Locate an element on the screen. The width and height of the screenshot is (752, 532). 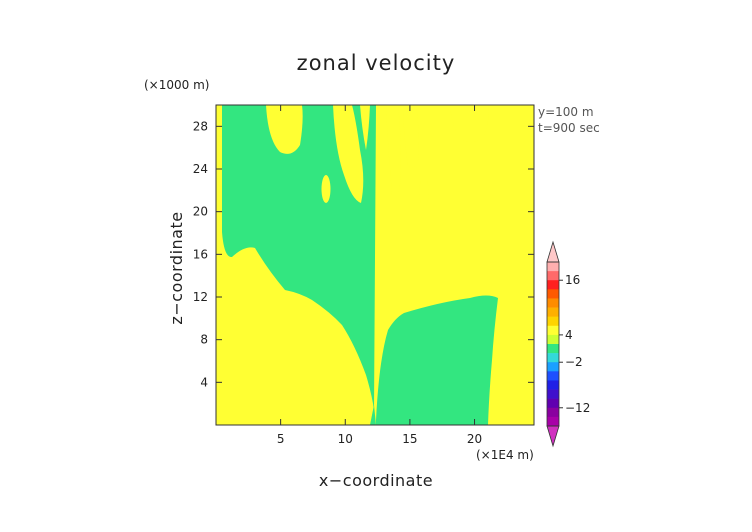
colorbar-lower-extend is located at coordinates (553, 436).